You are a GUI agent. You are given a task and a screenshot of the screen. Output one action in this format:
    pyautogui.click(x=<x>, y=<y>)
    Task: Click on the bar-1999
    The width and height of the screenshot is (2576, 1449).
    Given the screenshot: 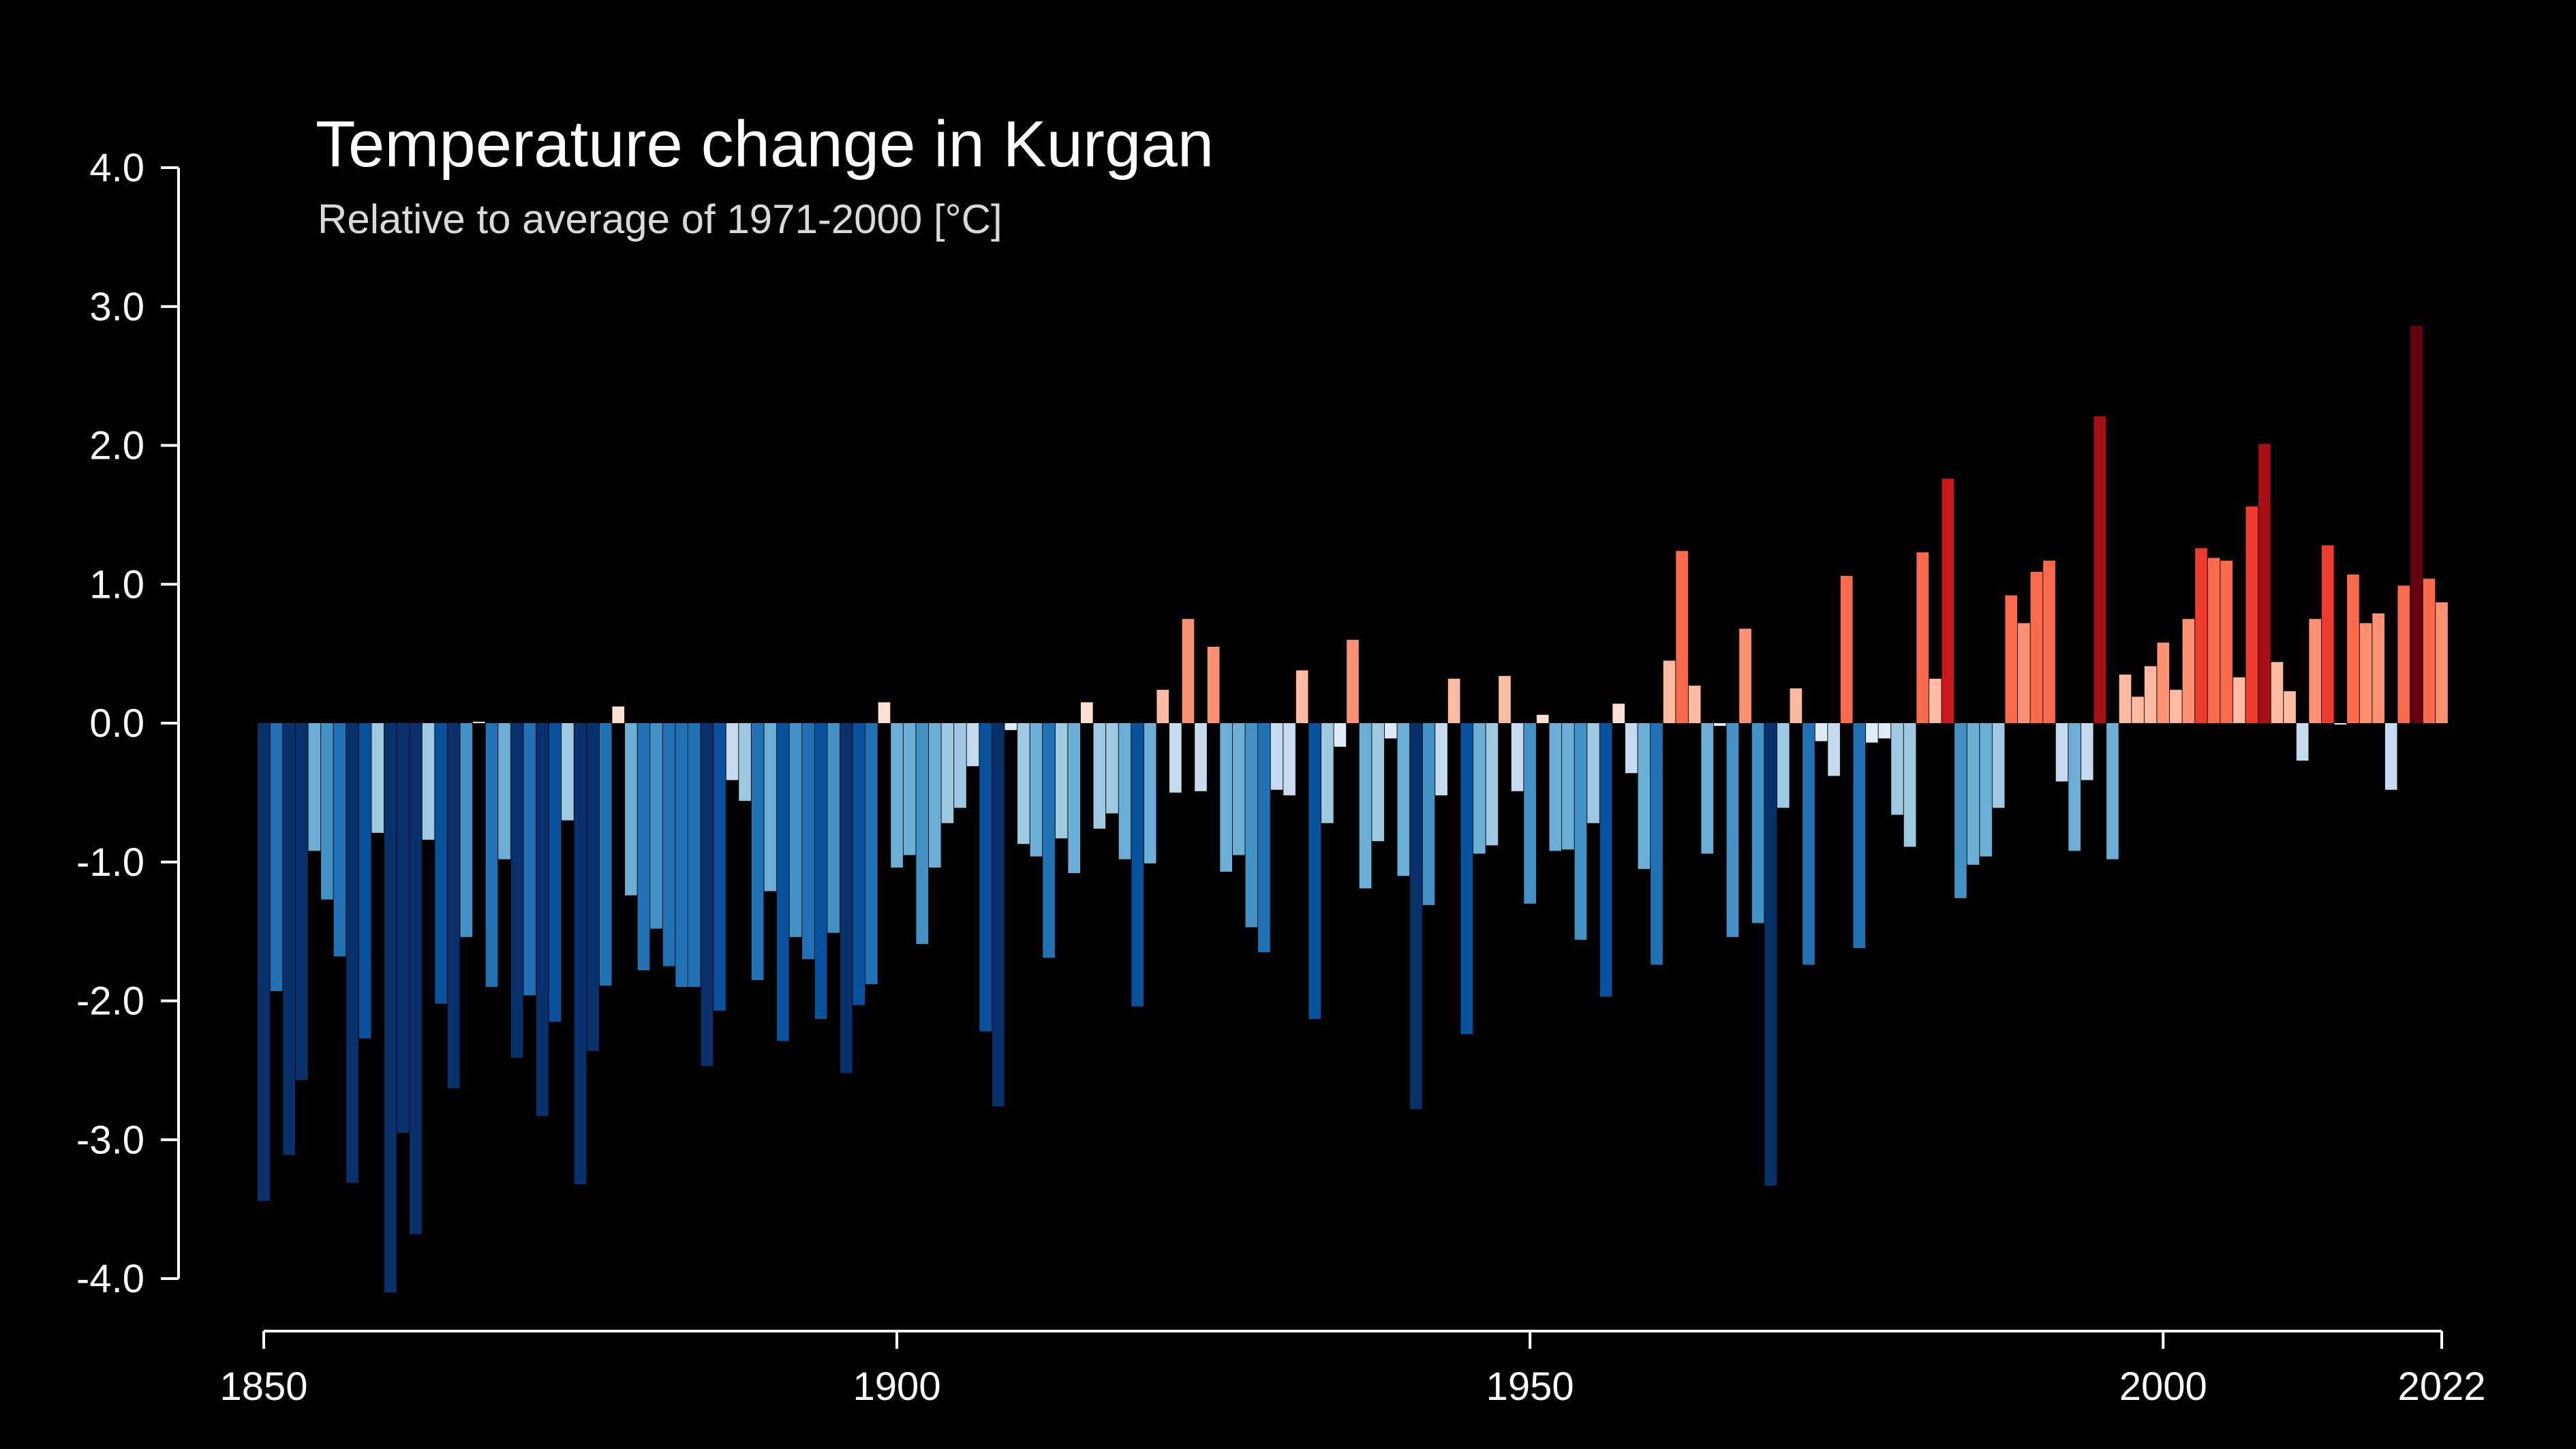 What is the action you would take?
    pyautogui.click(x=2150, y=695)
    